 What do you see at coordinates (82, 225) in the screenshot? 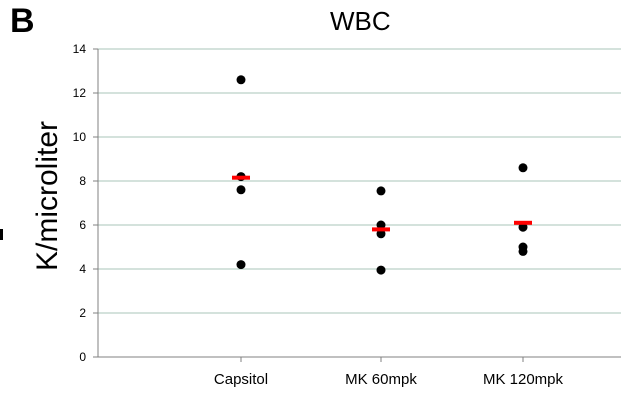
I see `y-tick-label: 6` at bounding box center [82, 225].